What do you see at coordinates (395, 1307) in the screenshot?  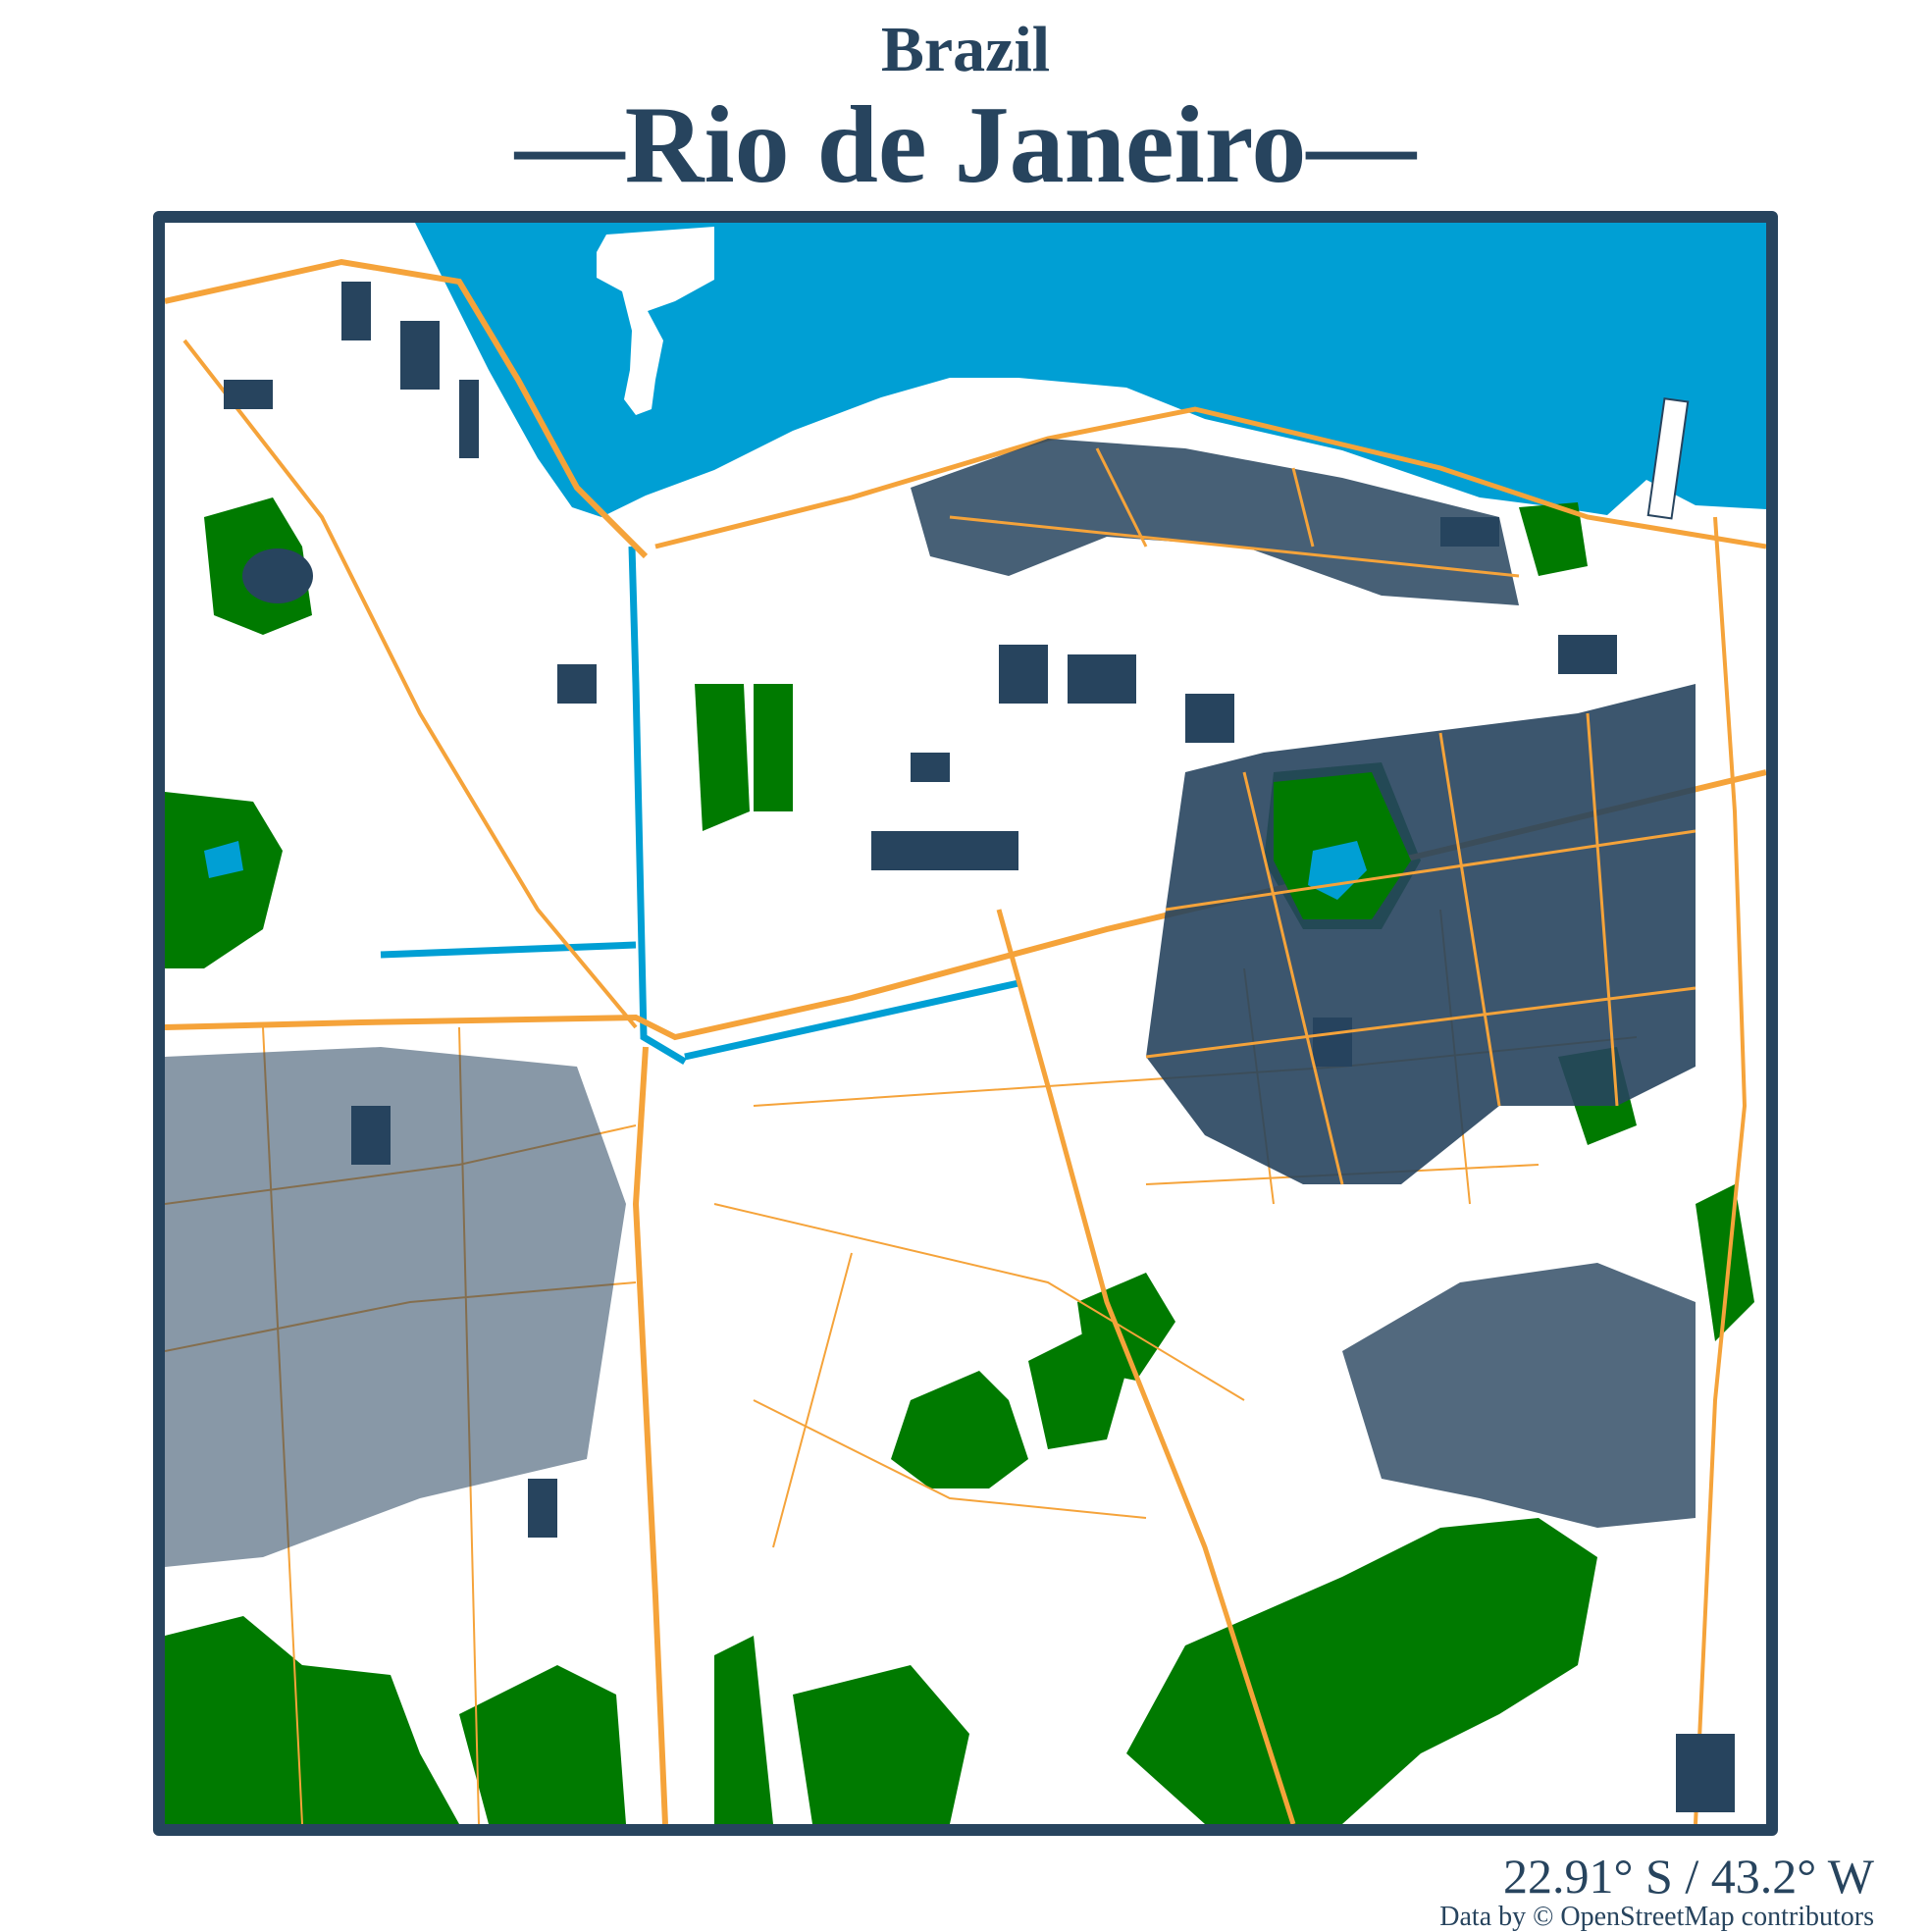 I see `dense-west` at bounding box center [395, 1307].